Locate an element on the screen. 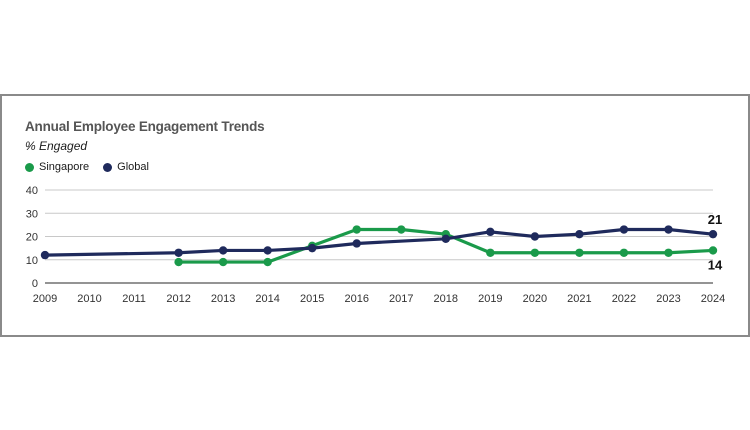 The width and height of the screenshot is (750, 430). legend-marker-singapore is located at coordinates (29, 167).